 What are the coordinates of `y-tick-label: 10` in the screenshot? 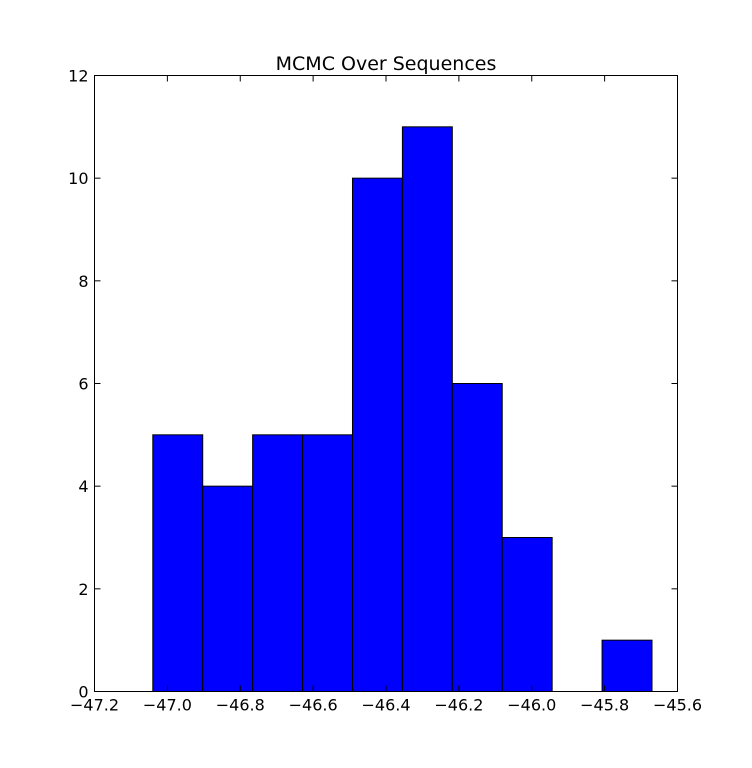 It's located at (78, 178).